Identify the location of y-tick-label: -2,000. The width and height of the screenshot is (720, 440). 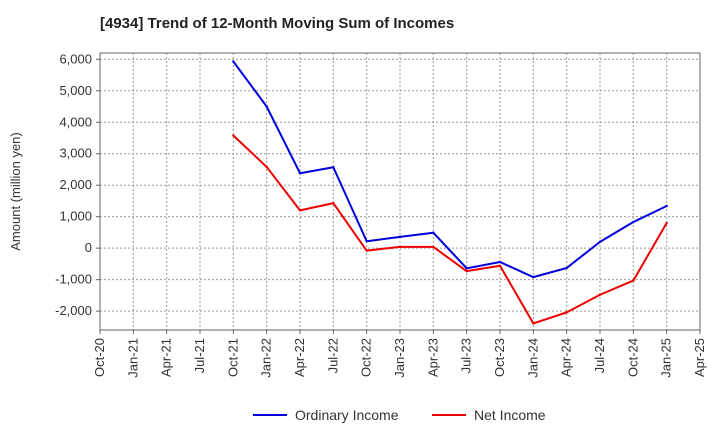
(73, 310).